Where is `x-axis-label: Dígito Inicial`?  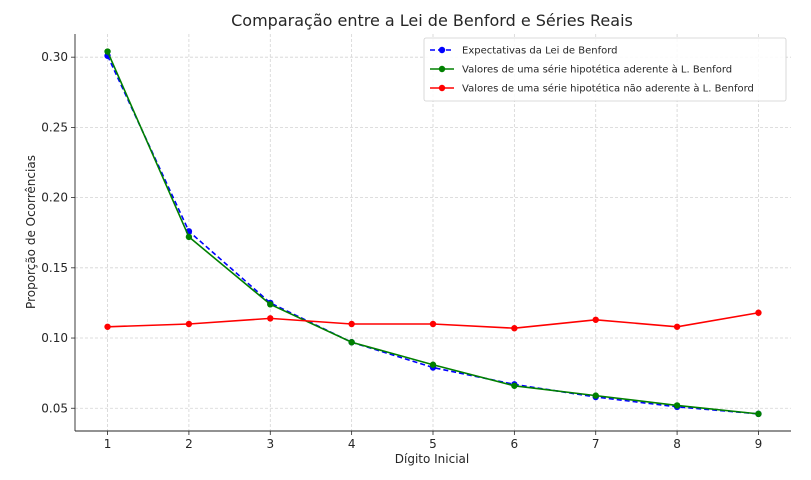
x-axis-label: Dígito Inicial is located at coordinates (432, 459).